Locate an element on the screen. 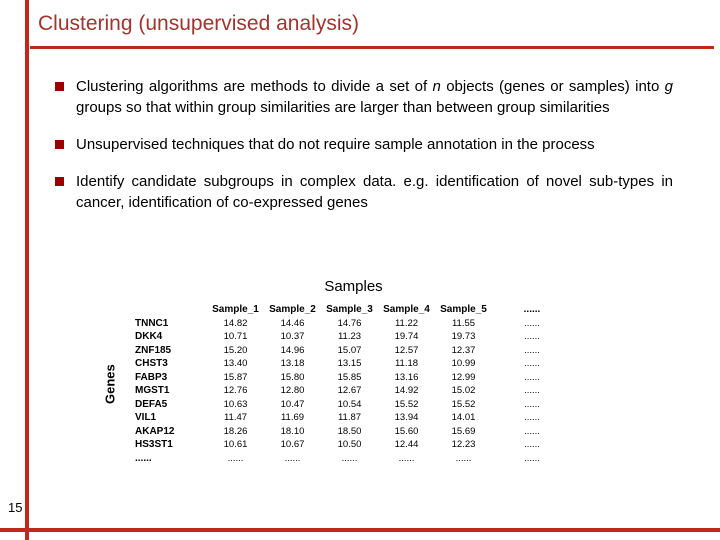 Image resolution: width=720 pixels, height=540 pixels. expression-value: 12.44 is located at coordinates (406, 444).